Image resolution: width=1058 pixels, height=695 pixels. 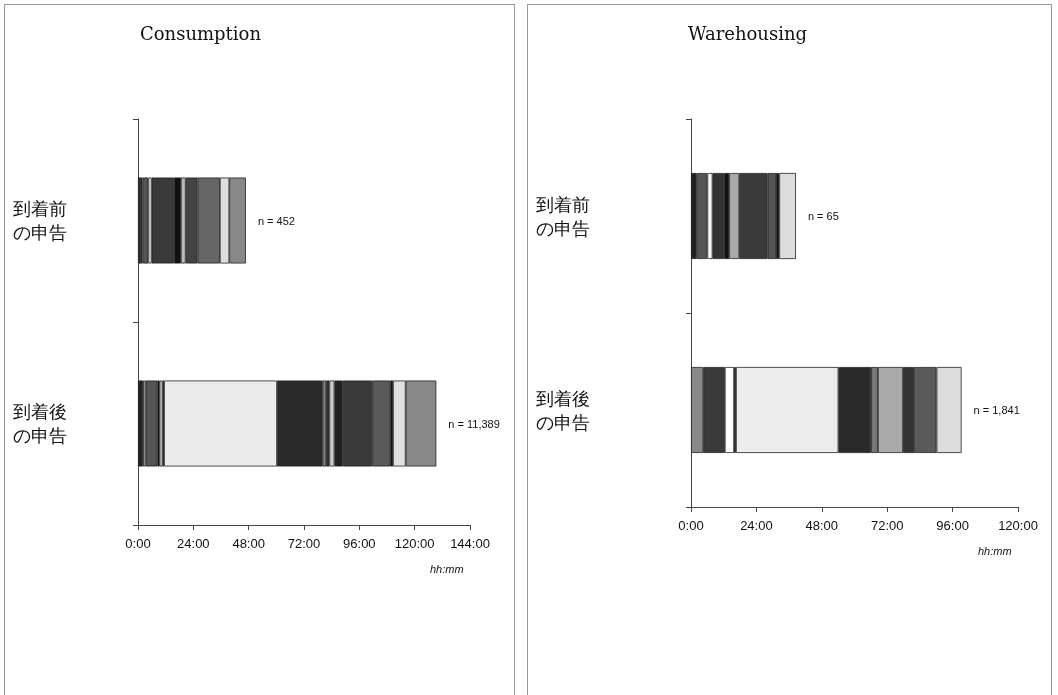 What do you see at coordinates (201, 33) in the screenshot?
I see `chart-title: Consumption` at bounding box center [201, 33].